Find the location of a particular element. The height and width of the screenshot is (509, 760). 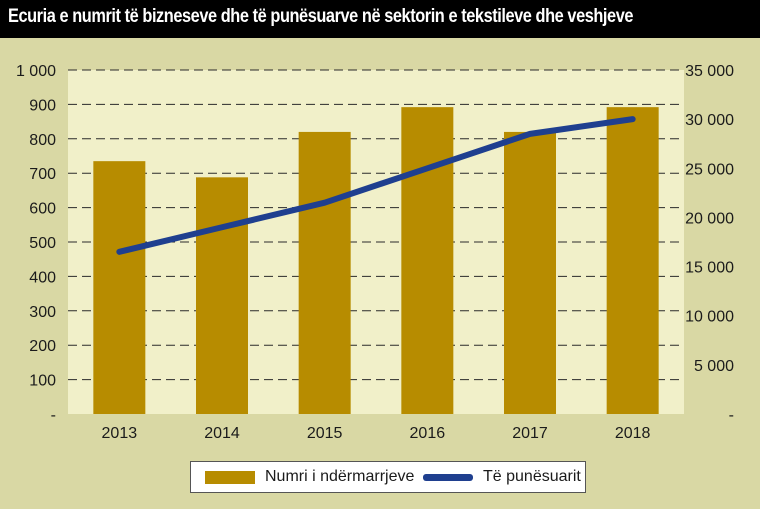

left-tick-label: 900 is located at coordinates (42, 105).